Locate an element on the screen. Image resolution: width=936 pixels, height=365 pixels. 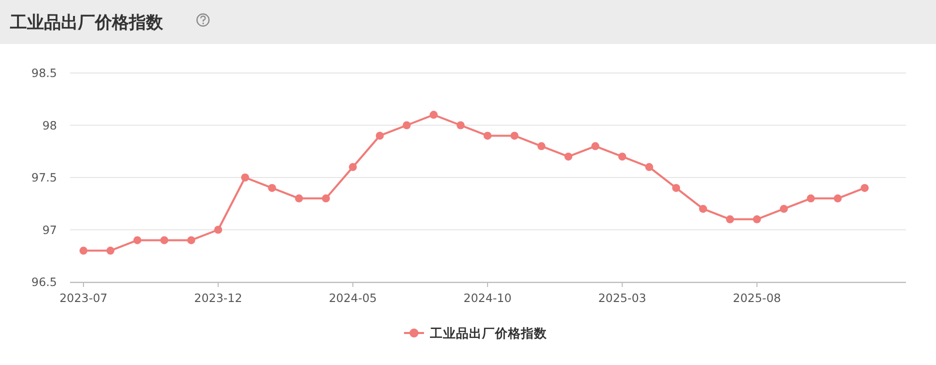
x-tick-label: 2025-08 is located at coordinates (756, 298).